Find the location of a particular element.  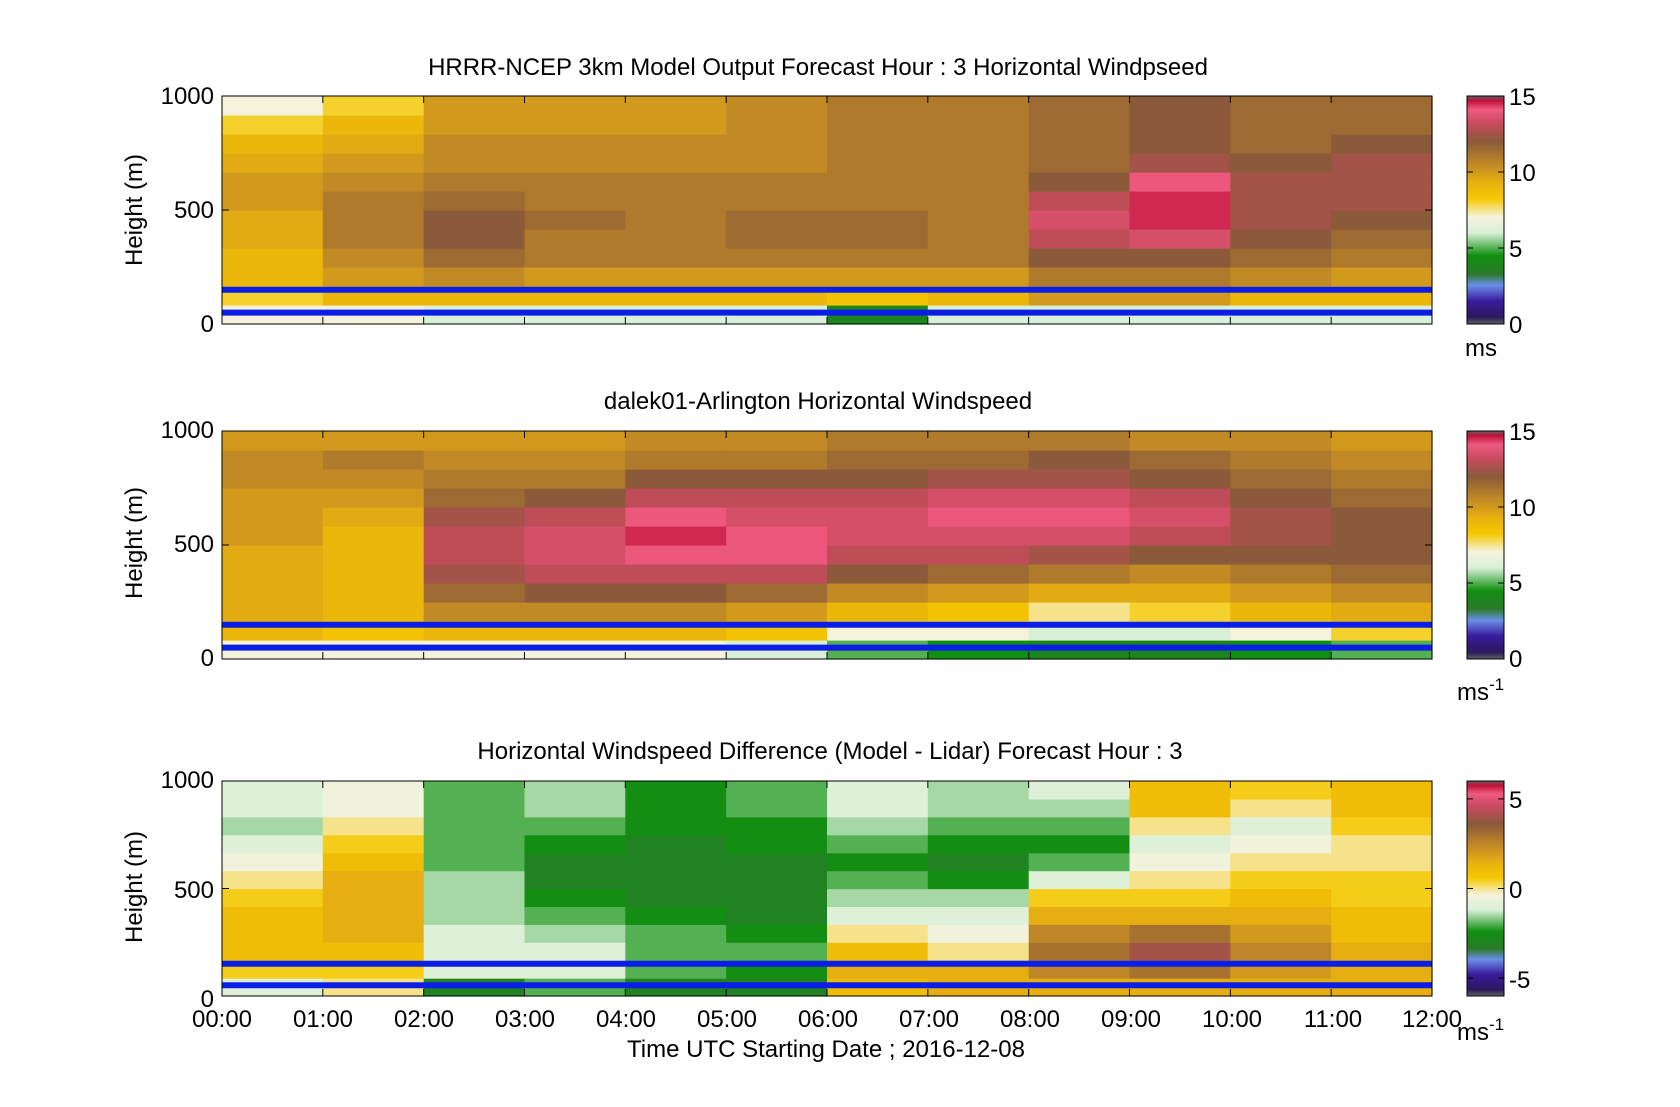

panel-2-cbar-unit-base: ms is located at coordinates (1473, 692).